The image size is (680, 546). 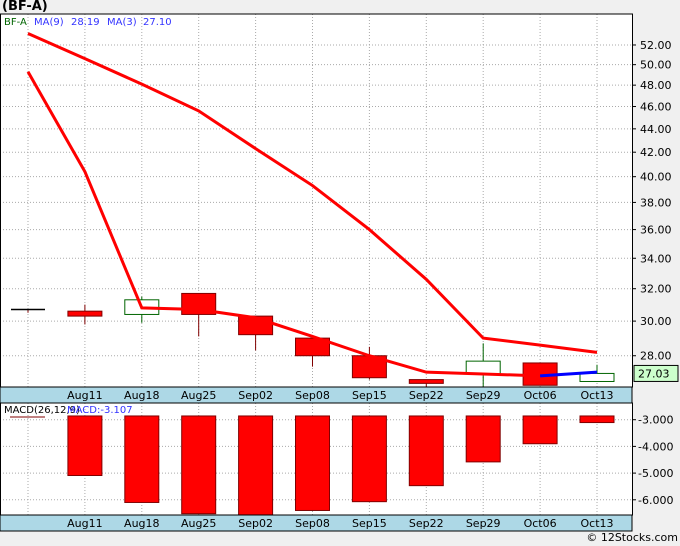 I want to click on legend-ma9-value: 28.19, so click(x=85, y=22).